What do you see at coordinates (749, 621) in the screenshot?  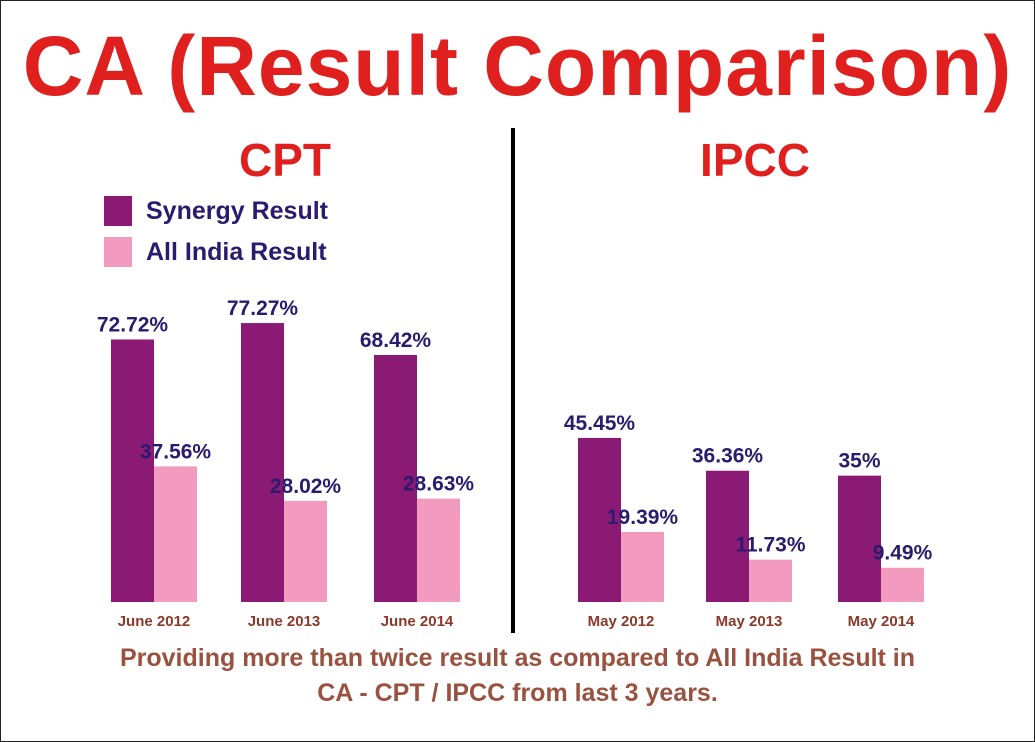 I see `ipcc-category-label-2: May 2013` at bounding box center [749, 621].